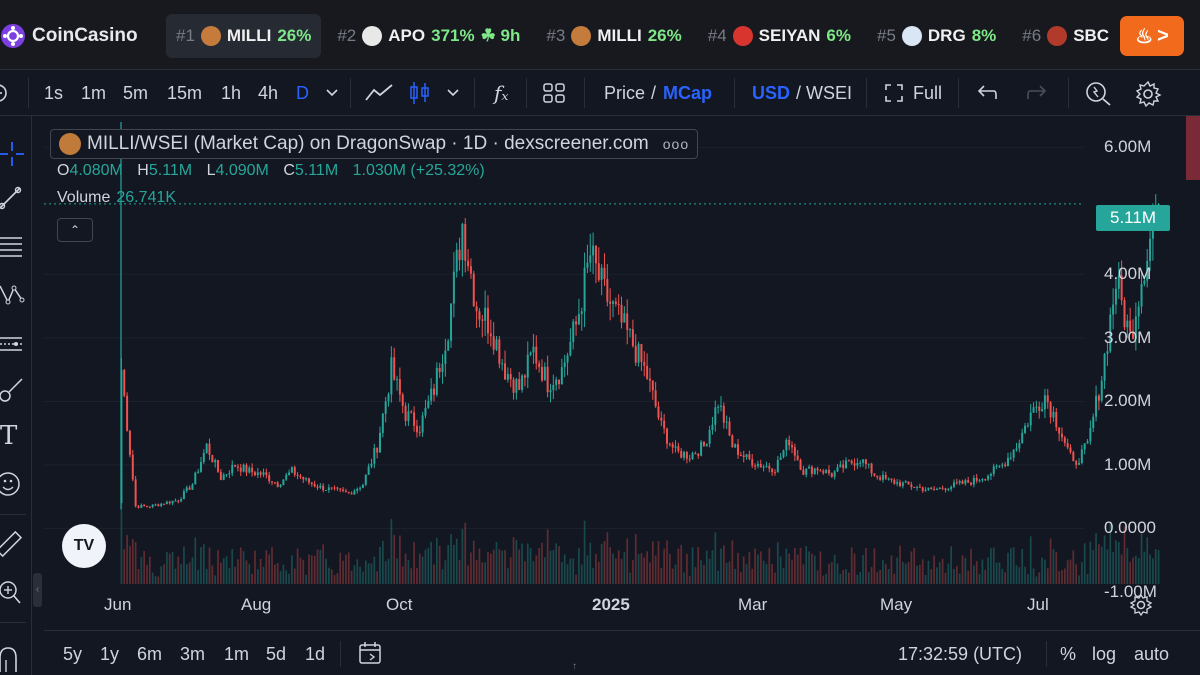  What do you see at coordinates (13, 390) in the screenshot?
I see `brush-icon` at bounding box center [13, 390].